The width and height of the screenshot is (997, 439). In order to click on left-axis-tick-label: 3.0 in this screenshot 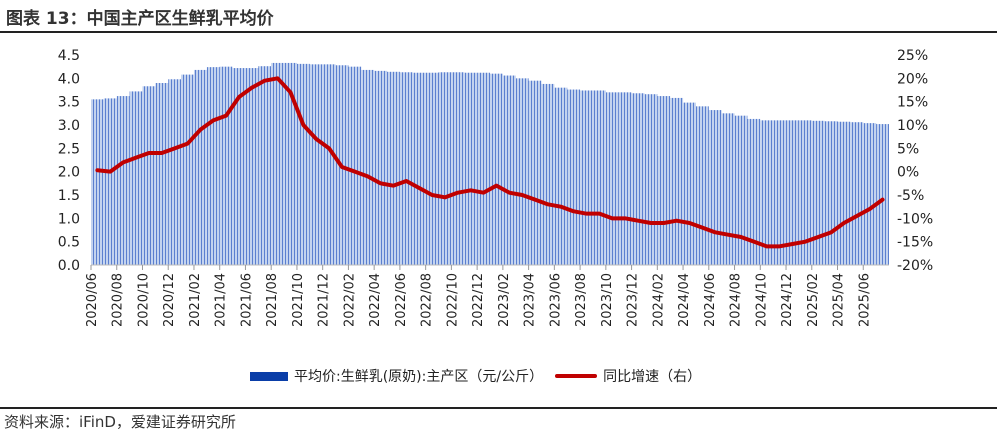, I will do `click(69, 126)`.